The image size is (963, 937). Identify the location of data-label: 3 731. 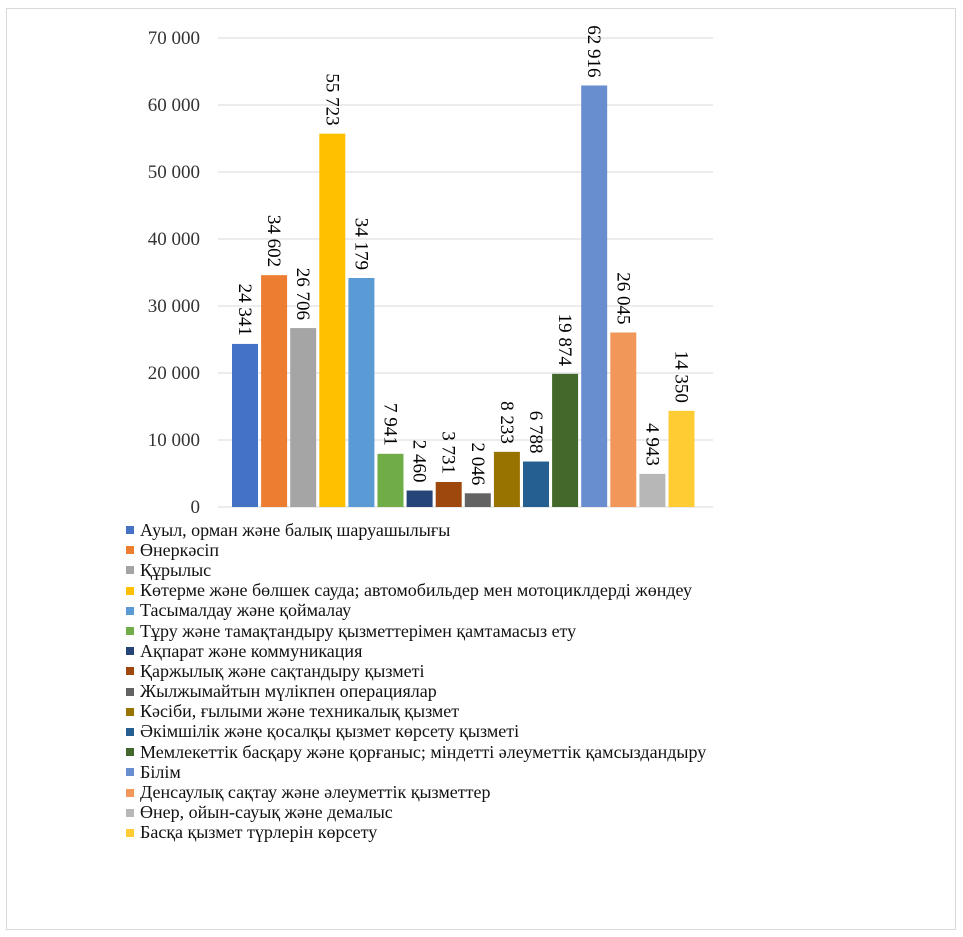
(448, 452).